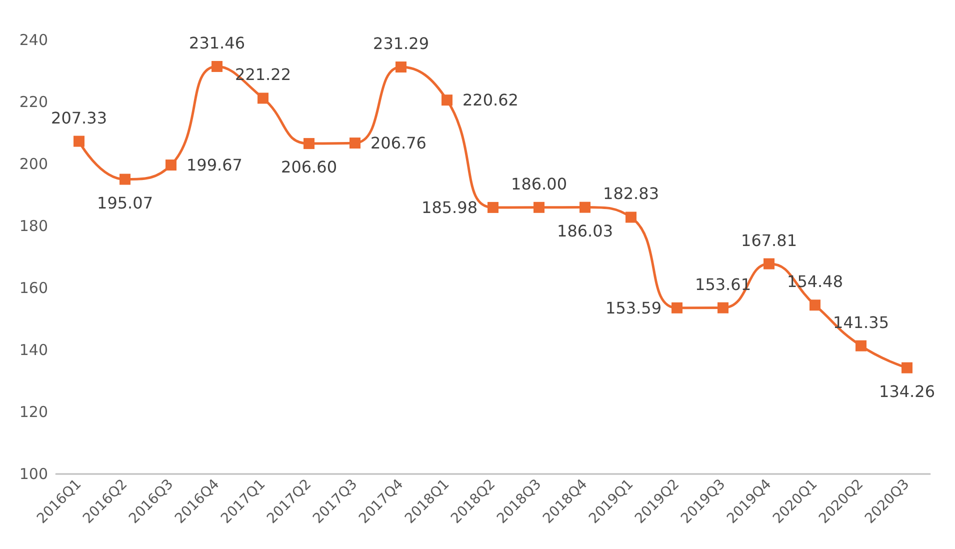 The image size is (955, 549). I want to click on data-label: 231.29, so click(401, 43).